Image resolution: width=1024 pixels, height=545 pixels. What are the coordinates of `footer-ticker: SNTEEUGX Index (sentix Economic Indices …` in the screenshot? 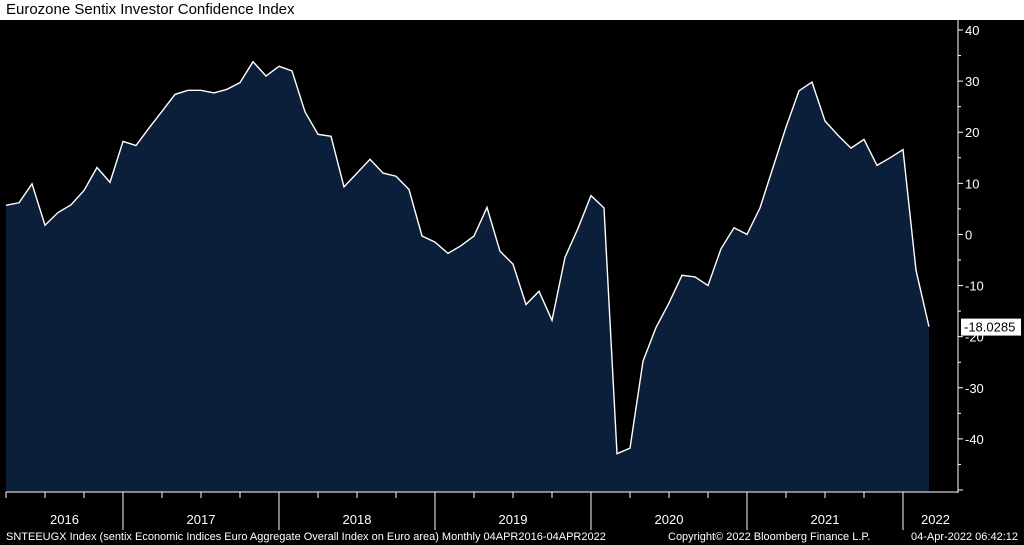 It's located at (306, 537).